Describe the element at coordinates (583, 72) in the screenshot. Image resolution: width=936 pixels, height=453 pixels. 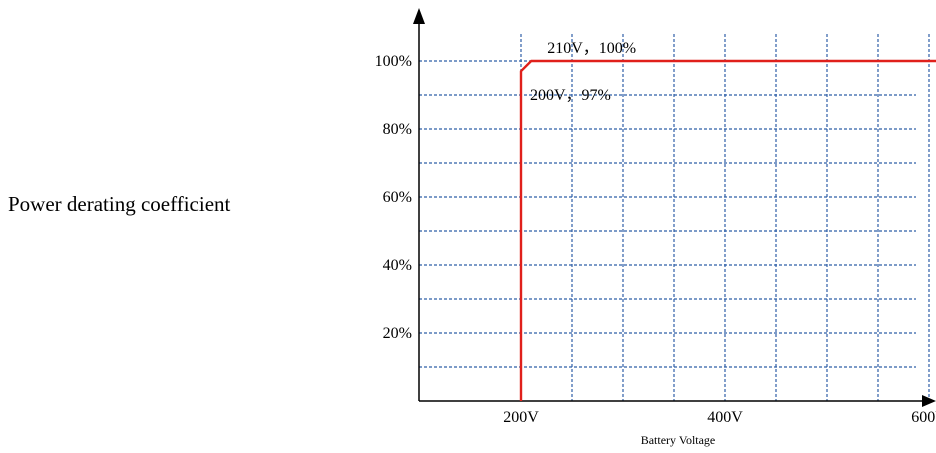
I see `annotation-layer: 210V，100%200V，97%850V，100%` at that location.